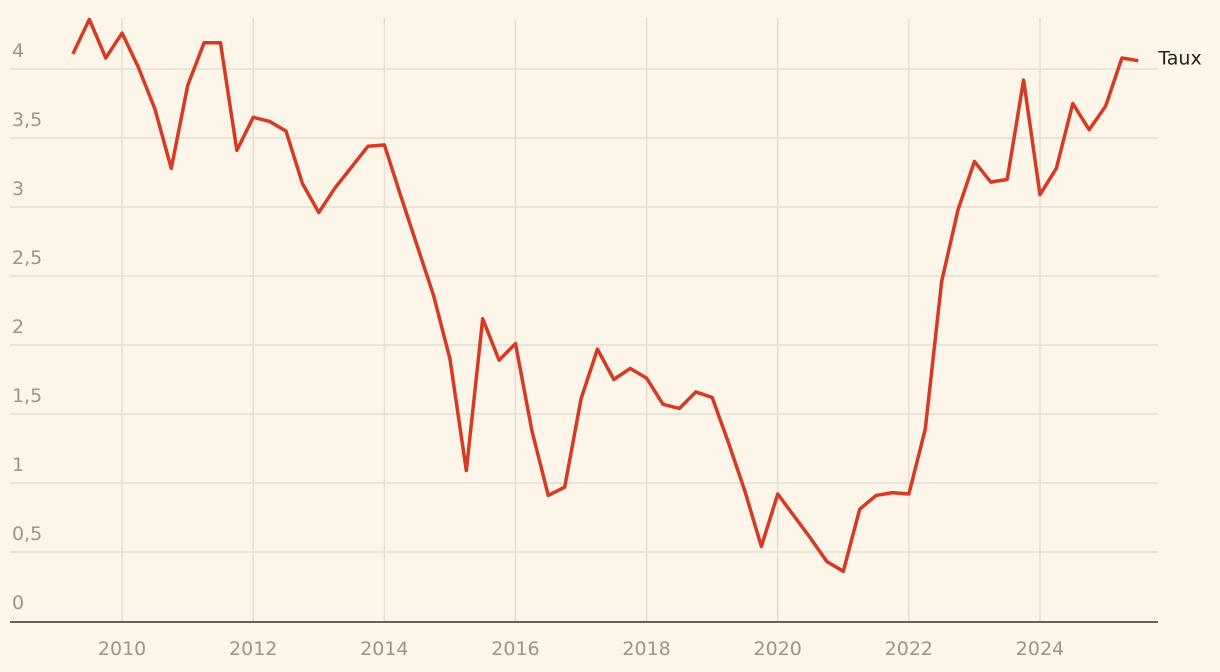 Image resolution: width=1220 pixels, height=672 pixels. What do you see at coordinates (27, 120) in the screenshot?
I see `y-tick-label: 3,5` at bounding box center [27, 120].